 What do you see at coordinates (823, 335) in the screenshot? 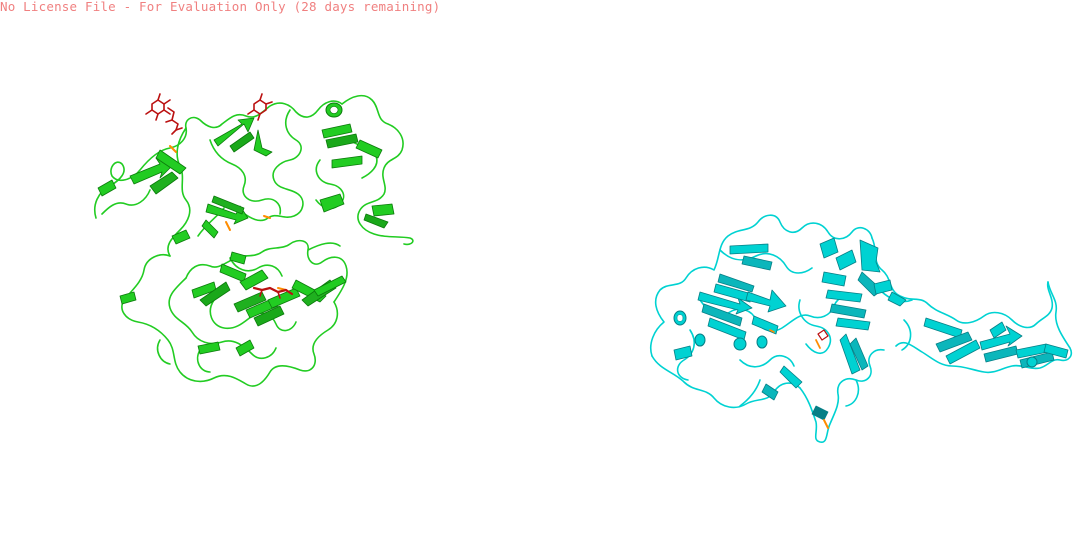
I see `protein-right-ligands` at bounding box center [823, 335].